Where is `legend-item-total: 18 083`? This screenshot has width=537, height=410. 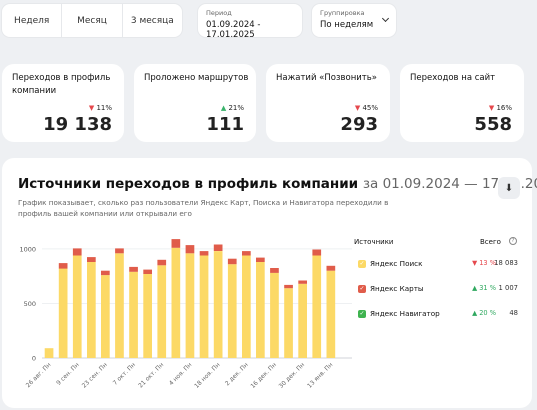 legend-item-total: 18 083 is located at coordinates (506, 263).